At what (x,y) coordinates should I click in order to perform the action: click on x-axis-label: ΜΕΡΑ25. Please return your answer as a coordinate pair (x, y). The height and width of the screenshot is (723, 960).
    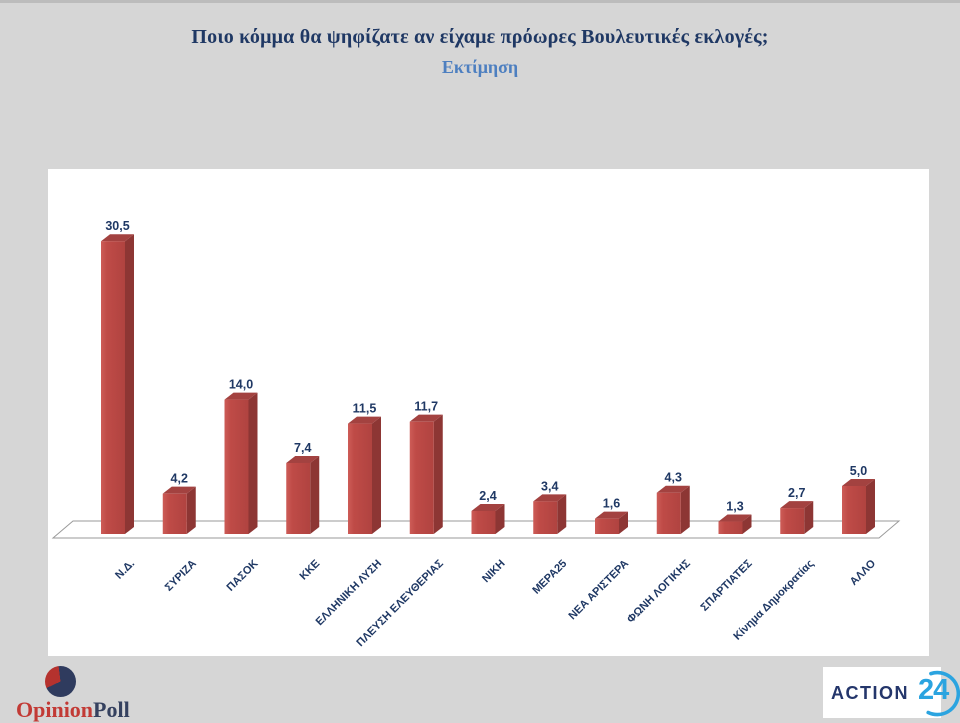
    Looking at the image, I should click on (549, 577).